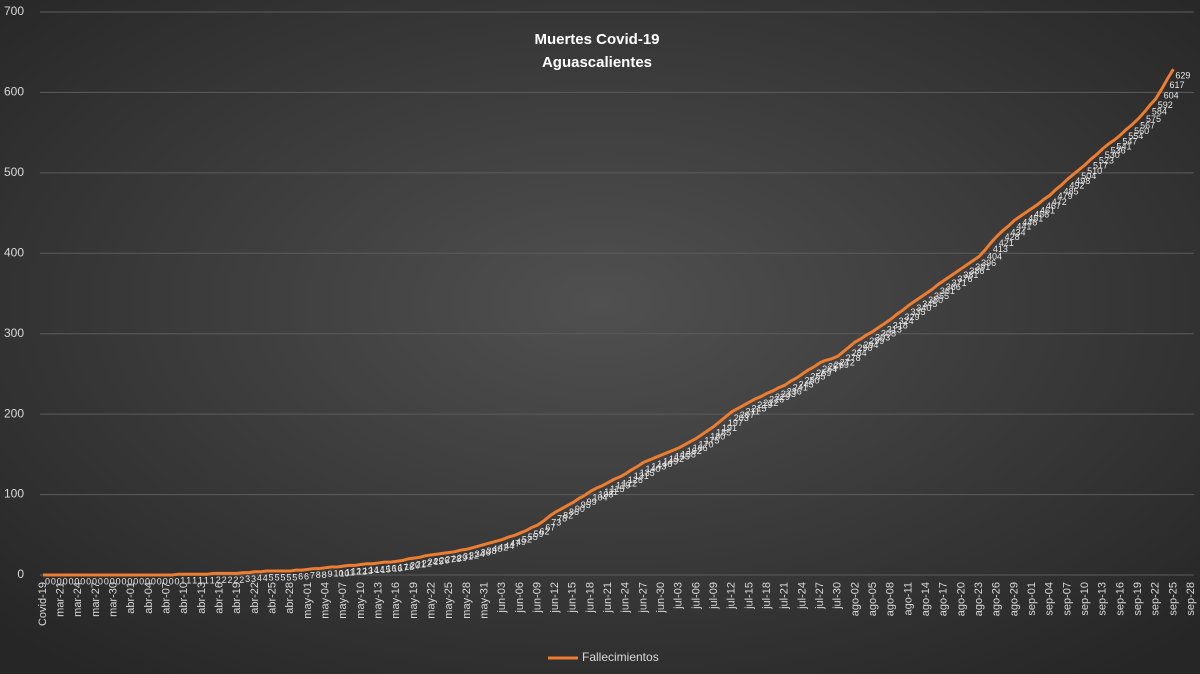 This screenshot has width=1200, height=674. What do you see at coordinates (444, 560) in the screenshot?
I see `data-label: 26` at bounding box center [444, 560].